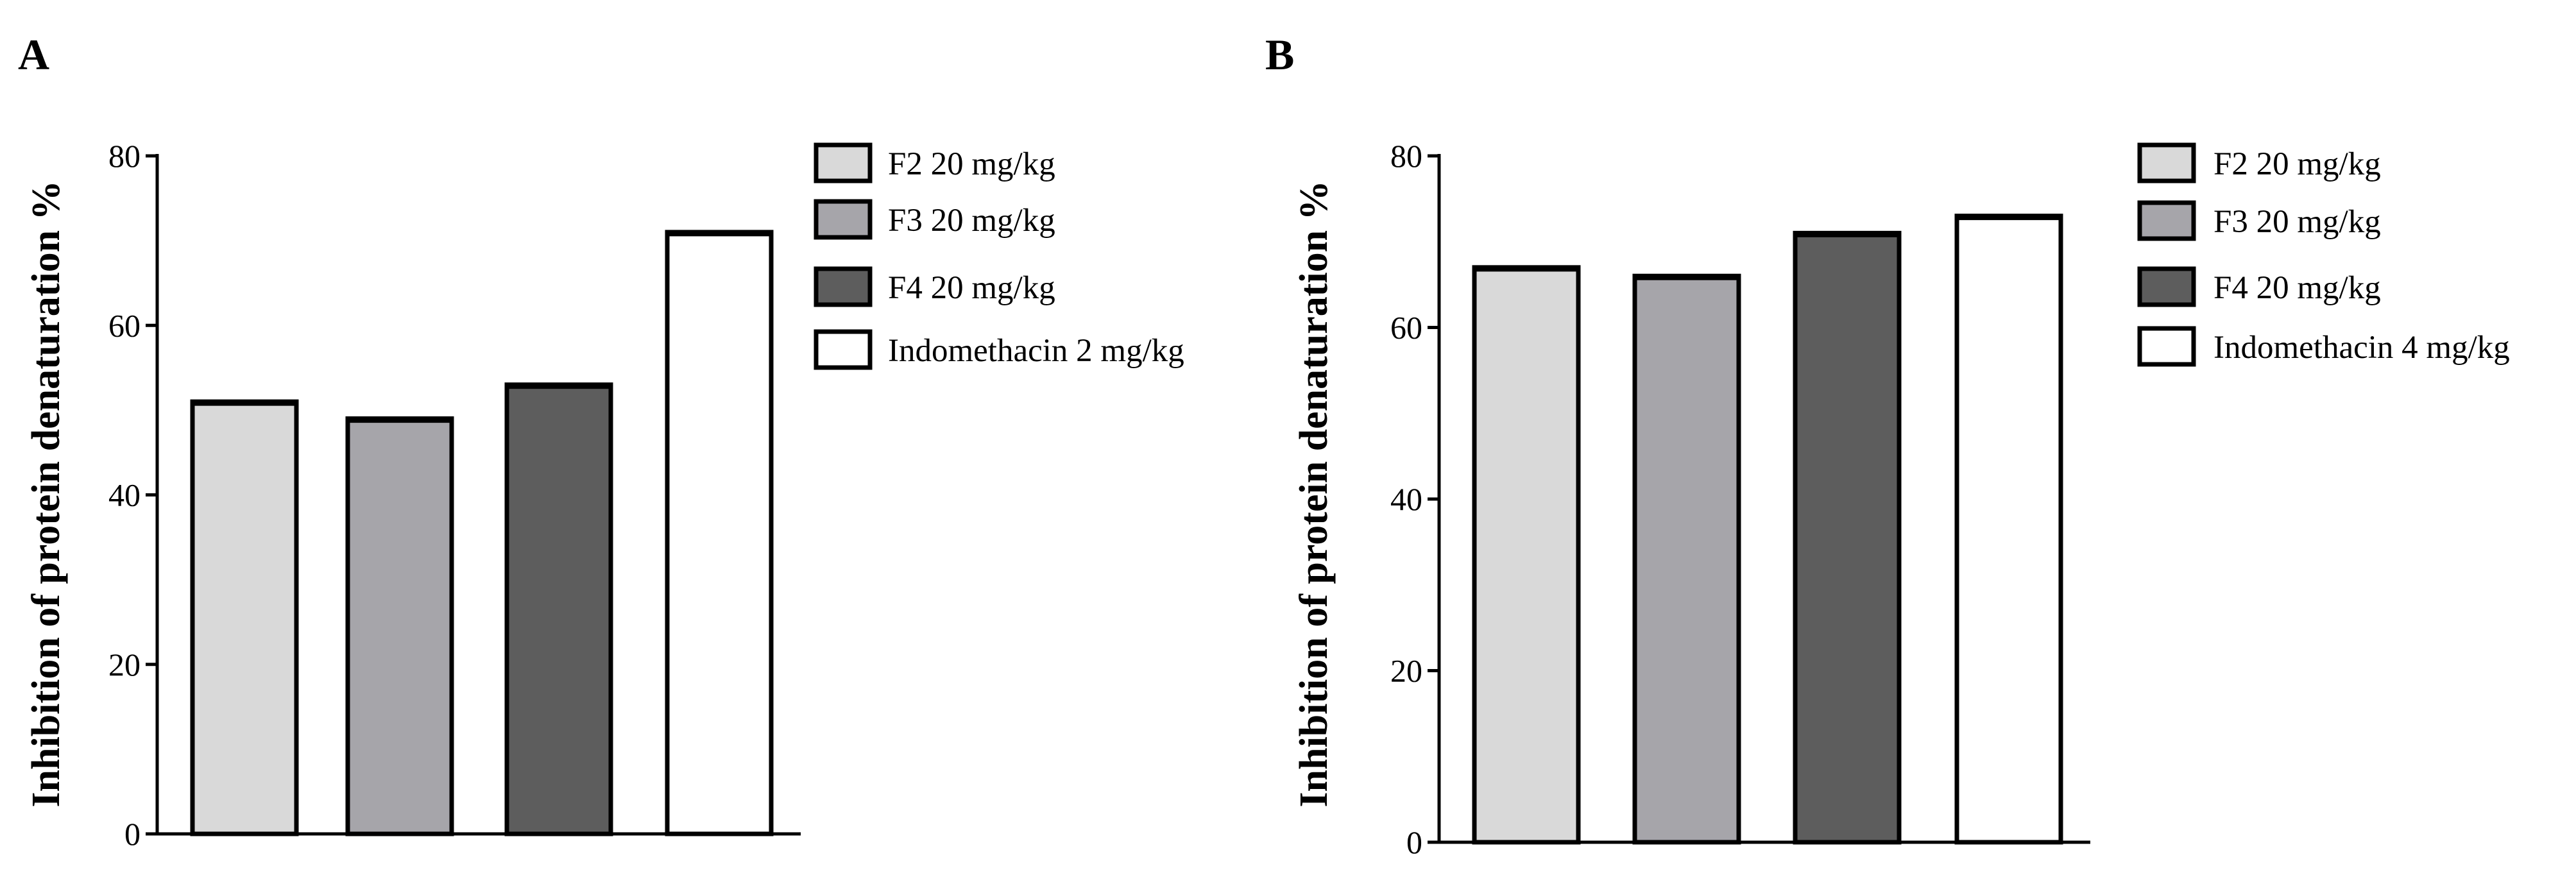  I want to click on panel-label: B, so click(1279, 54).